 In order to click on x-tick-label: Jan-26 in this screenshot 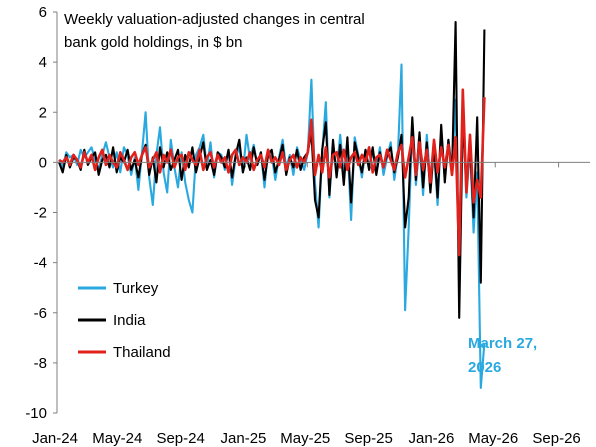, I will do `click(432, 438)`.